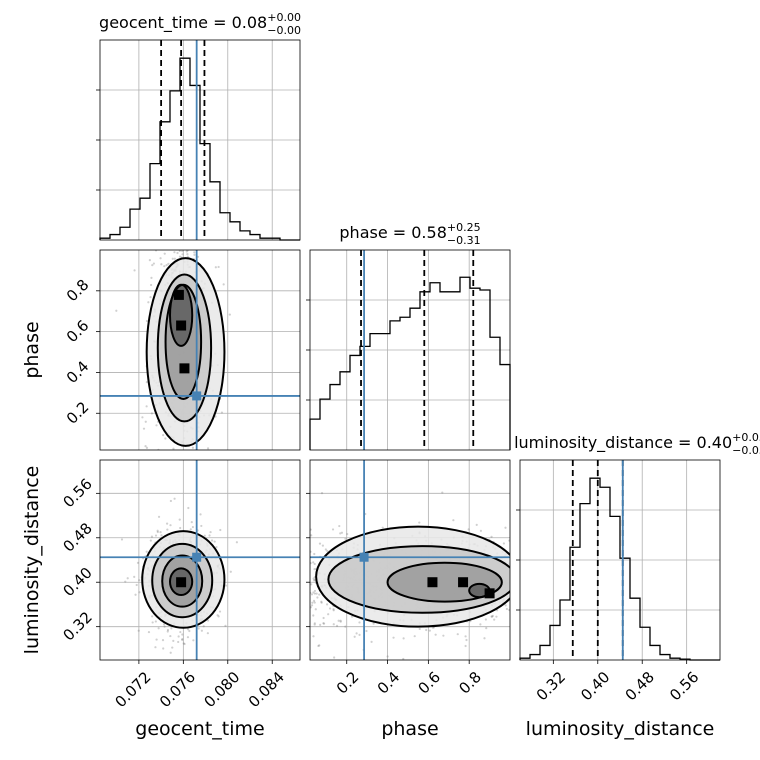 This screenshot has height=760, width=760. I want to click on x-tick-label: 0.40, so click(595, 686).